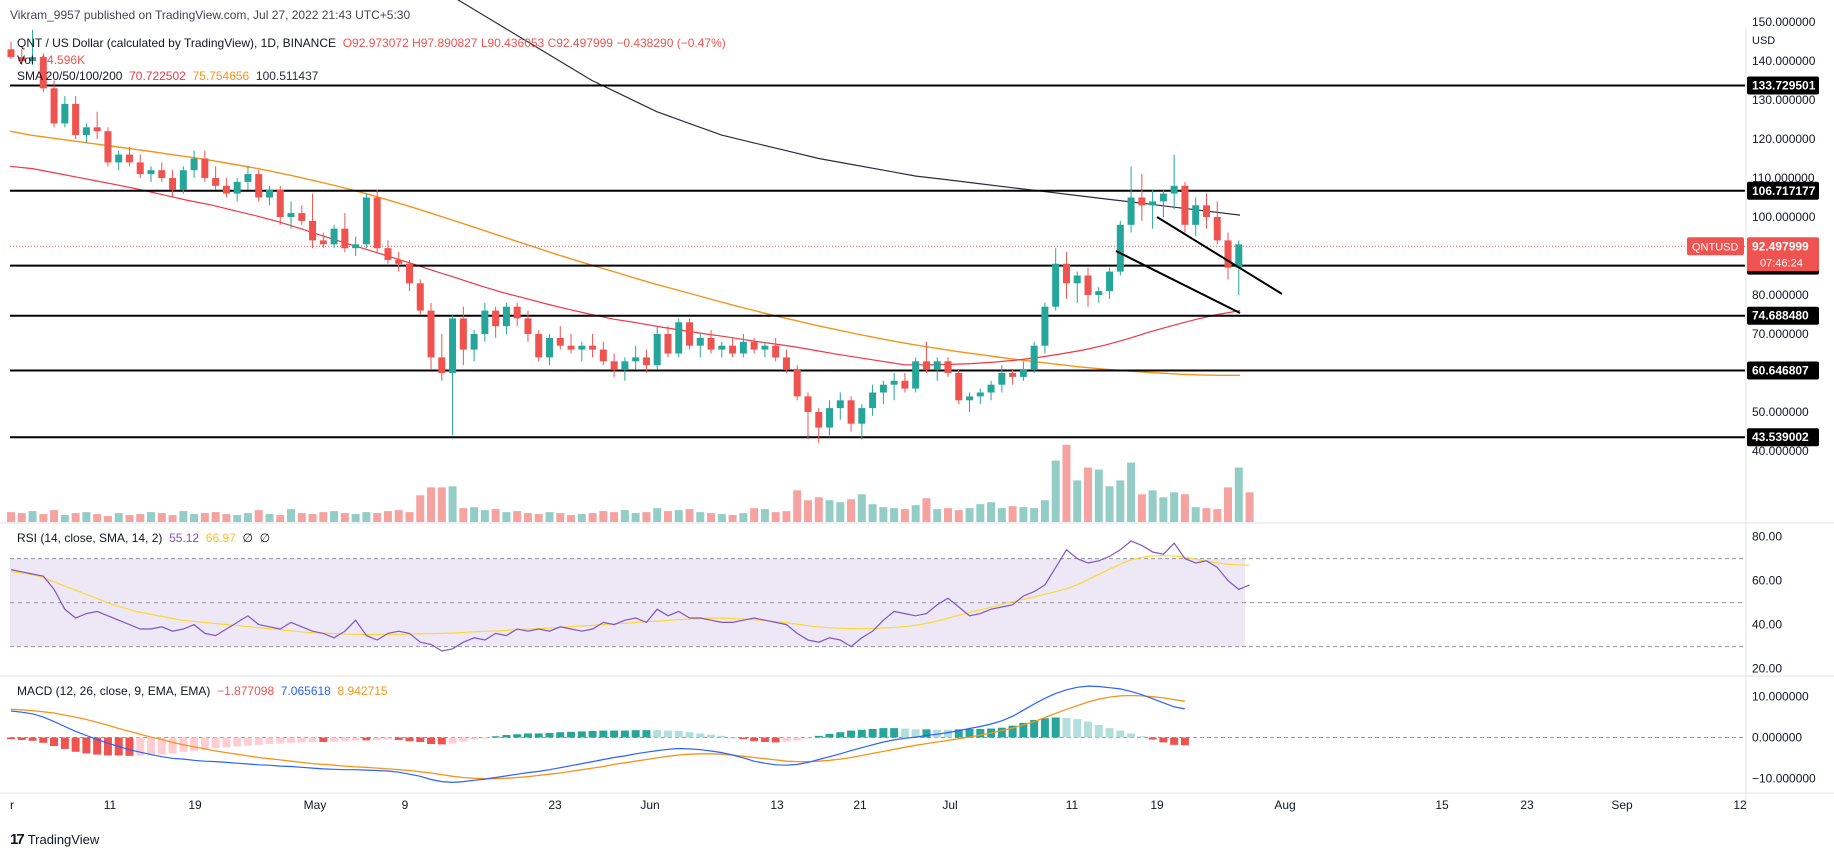 The height and width of the screenshot is (864, 1834). What do you see at coordinates (649, 805) in the screenshot?
I see `x-tick-label: Jun` at bounding box center [649, 805].